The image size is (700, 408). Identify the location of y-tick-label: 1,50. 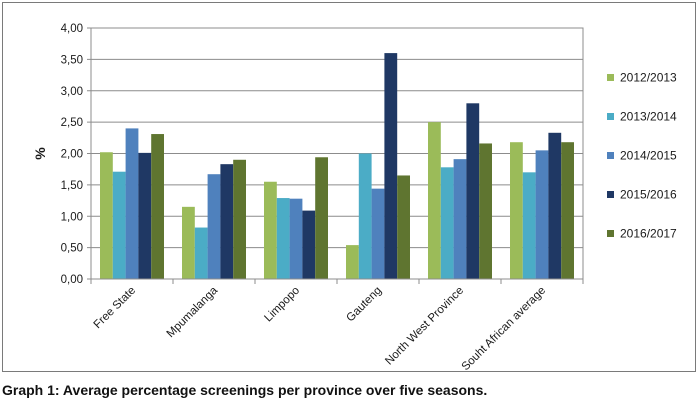
(72, 186).